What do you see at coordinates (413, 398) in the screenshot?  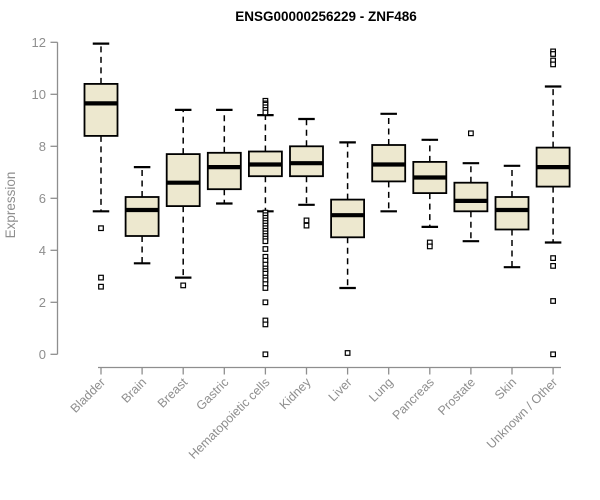 I see `x-tick-label-pancreas: Pancreas` at bounding box center [413, 398].